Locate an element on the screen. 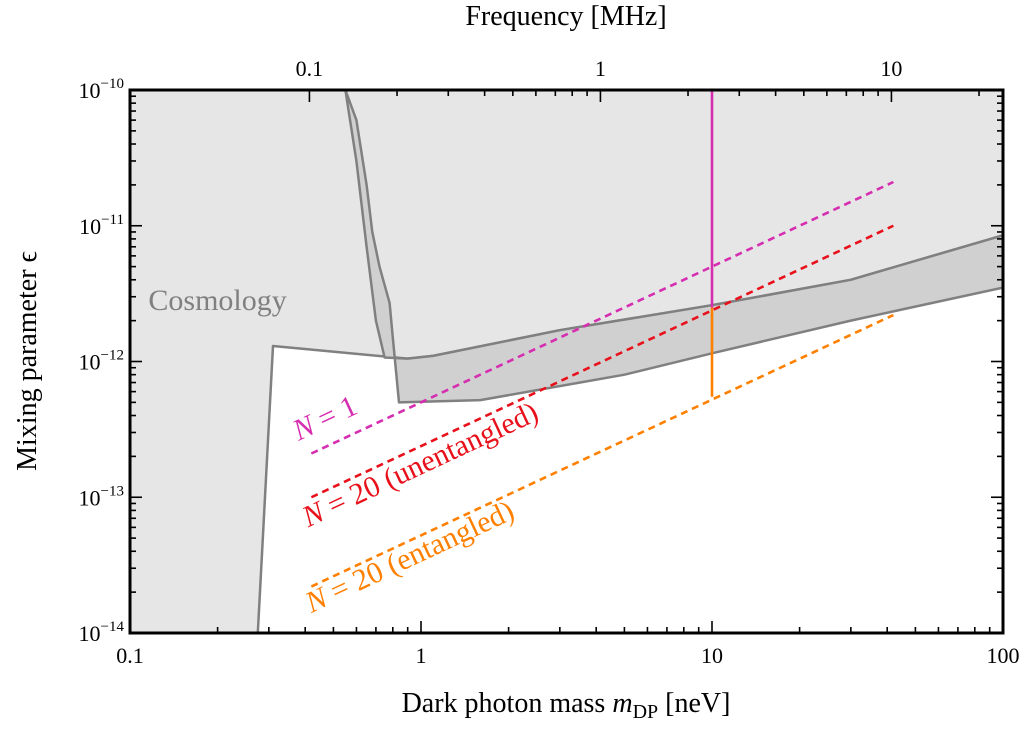 Image resolution: width=1028 pixels, height=729 pixels. y-tick-label: 10−10 is located at coordinates (101, 89).